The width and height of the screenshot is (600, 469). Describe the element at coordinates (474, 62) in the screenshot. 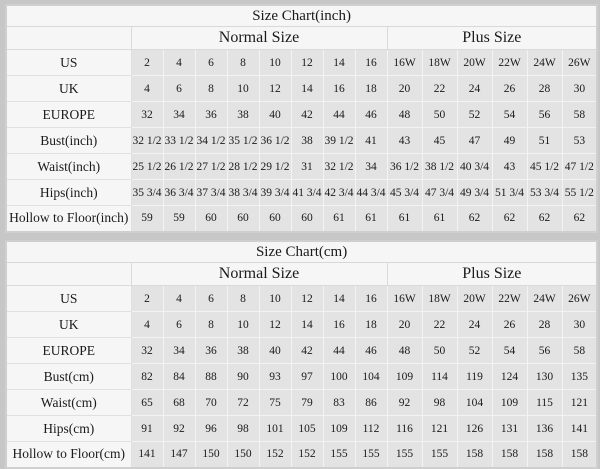

I see `size-value-cell: 20W` at that location.